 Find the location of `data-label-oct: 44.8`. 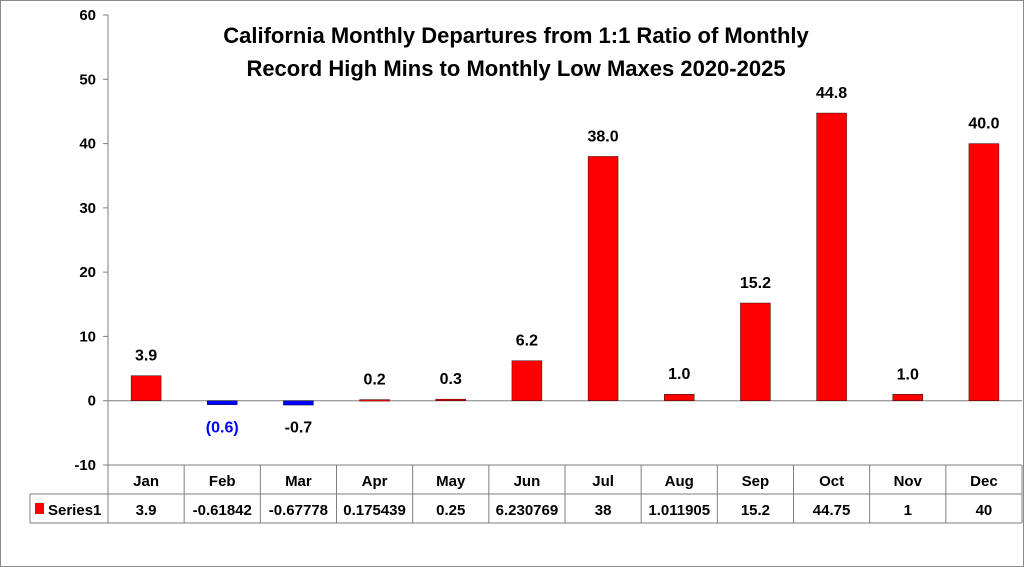

data-label-oct: 44.8 is located at coordinates (831, 93).